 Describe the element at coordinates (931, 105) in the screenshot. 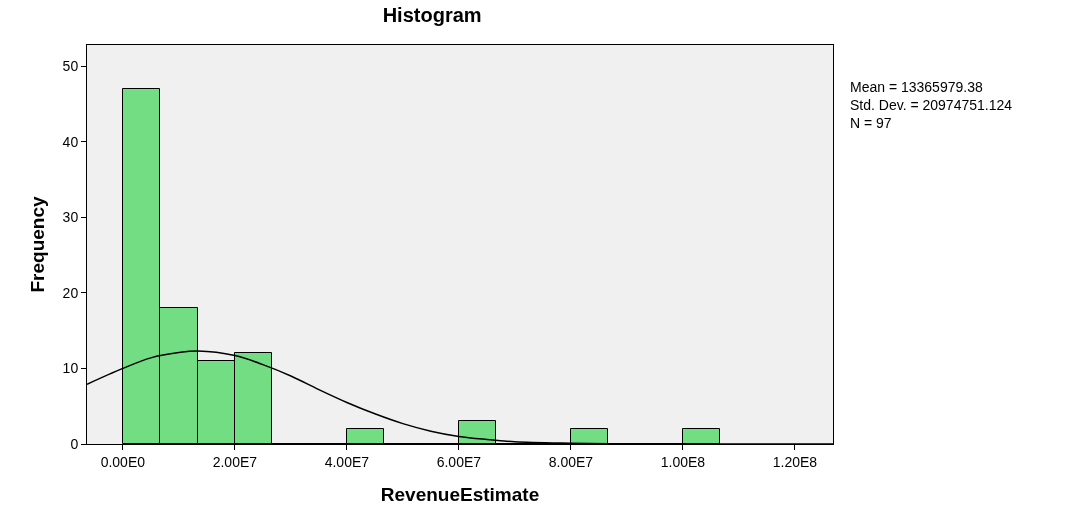

I see `text: Std. Dev. = 20974751.124` at that location.